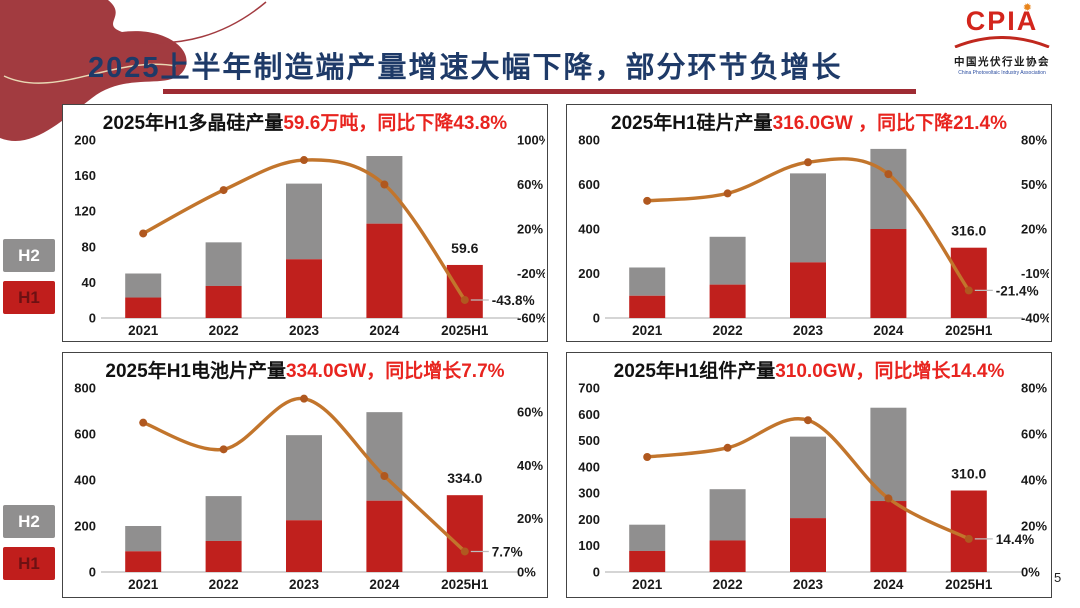  What do you see at coordinates (507, 551) in the screenshot?
I see `svg-text: 7.7%` at bounding box center [507, 551].